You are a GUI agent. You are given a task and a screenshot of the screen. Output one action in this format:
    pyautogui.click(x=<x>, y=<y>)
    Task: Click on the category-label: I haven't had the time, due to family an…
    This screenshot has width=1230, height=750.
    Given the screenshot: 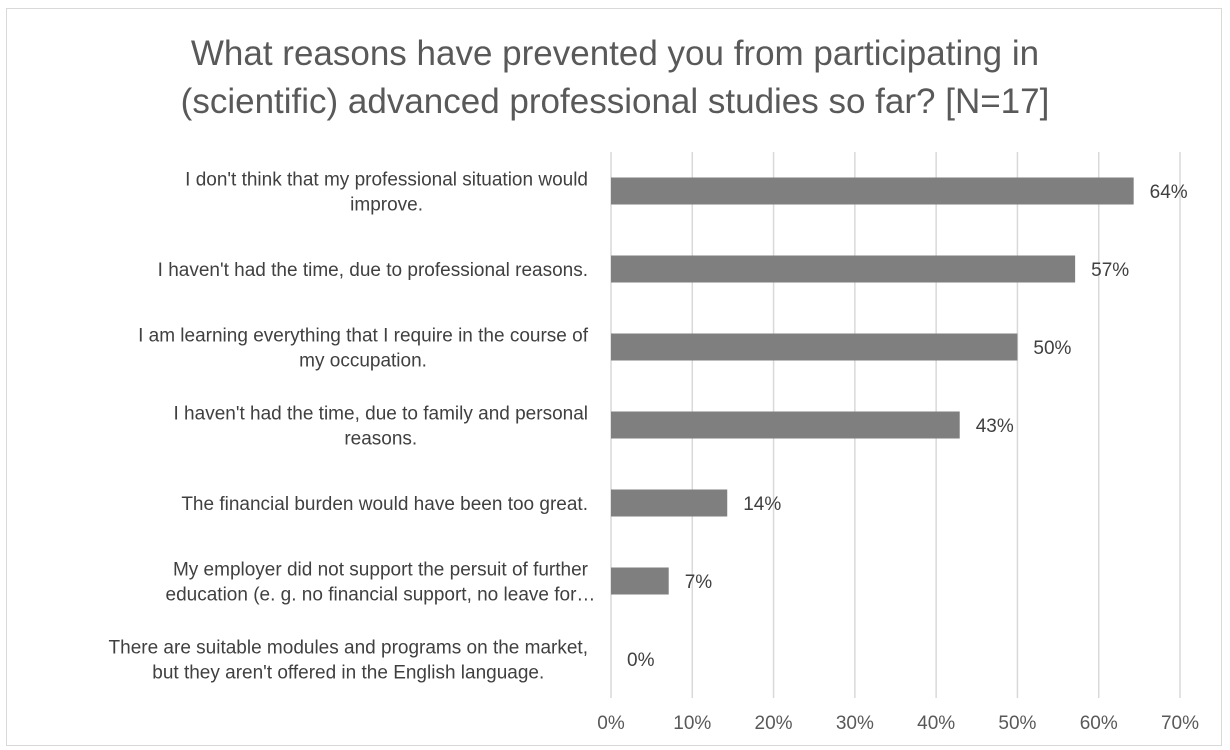 What is the action you would take?
    pyautogui.click(x=381, y=427)
    